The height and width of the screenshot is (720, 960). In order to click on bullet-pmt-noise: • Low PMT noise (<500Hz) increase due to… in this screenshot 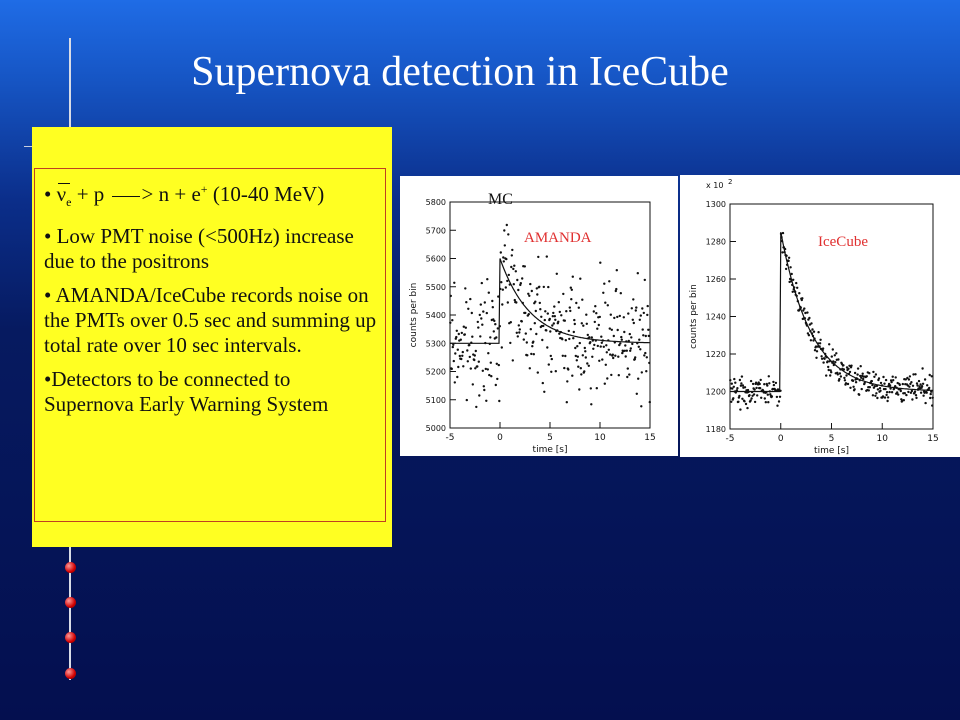, I will do `click(199, 249)`.